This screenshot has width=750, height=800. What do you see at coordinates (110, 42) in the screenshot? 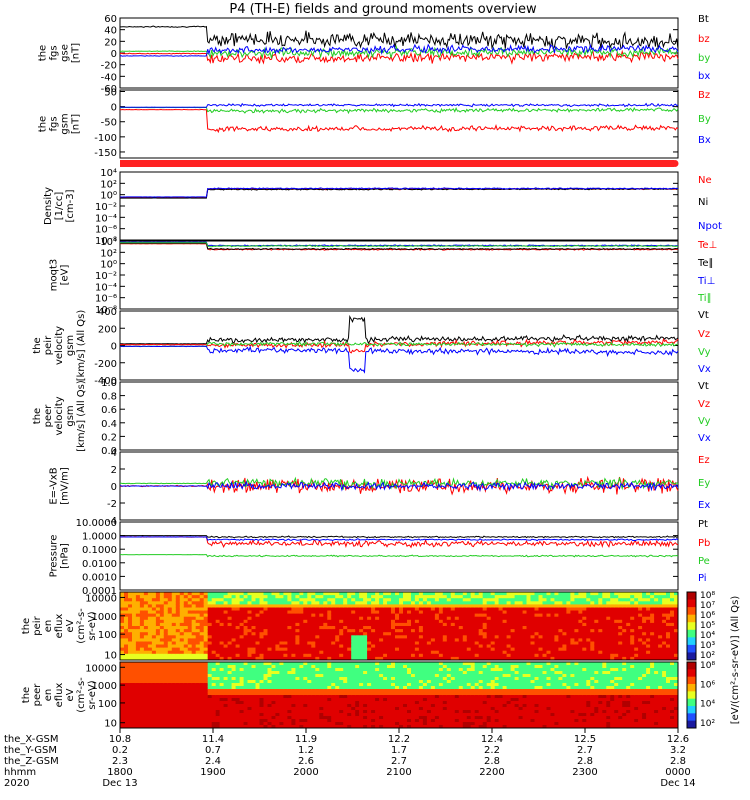
I see `y-tick-label: 20` at bounding box center [110, 42].